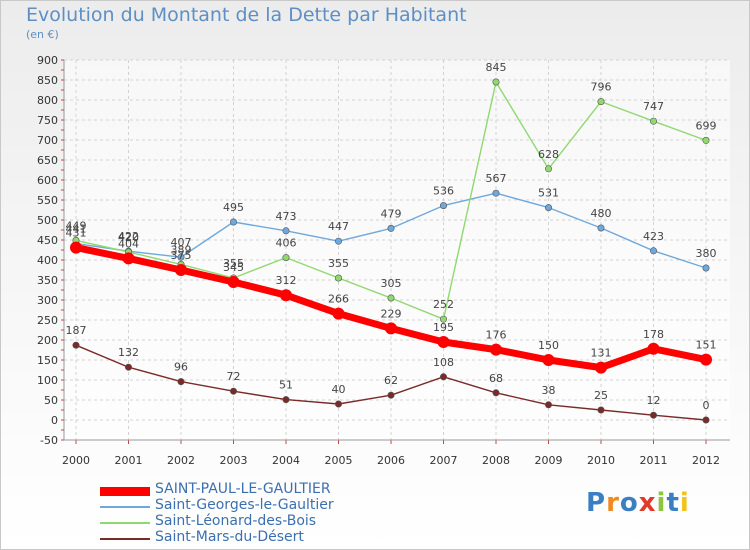 The height and width of the screenshot is (550, 750). Describe the element at coordinates (129, 460) in the screenshot. I see `x-tick-label: 2001` at that location.